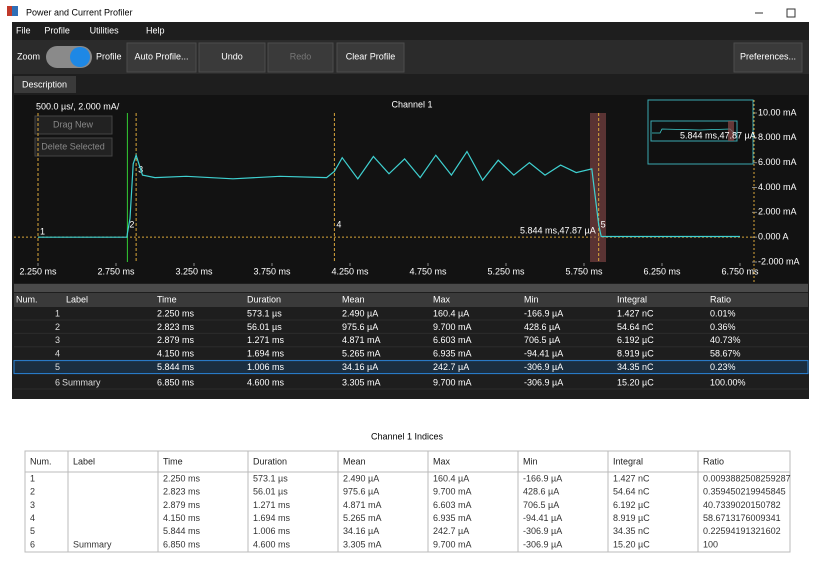 Image resolution: width=832 pixels, height=569 pixels. I want to click on indices-cell: 428.6 µA, so click(541, 492).